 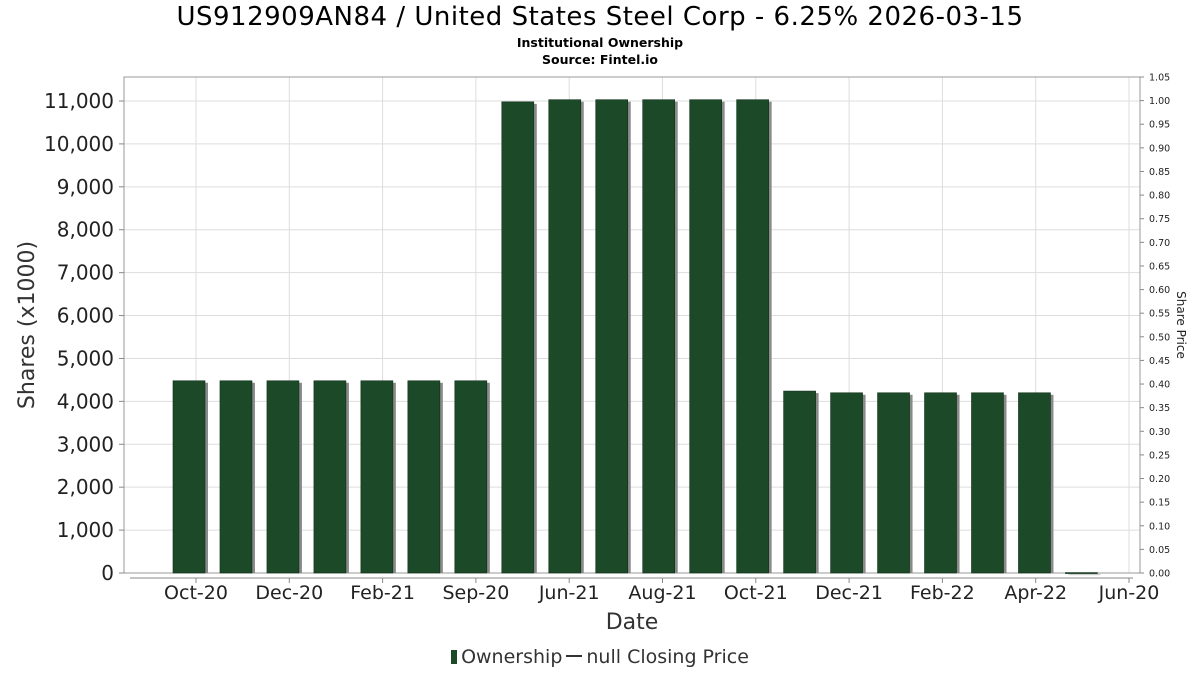 What do you see at coordinates (1159, 526) in the screenshot?
I see `y2-tick-label: 0.10` at bounding box center [1159, 526].